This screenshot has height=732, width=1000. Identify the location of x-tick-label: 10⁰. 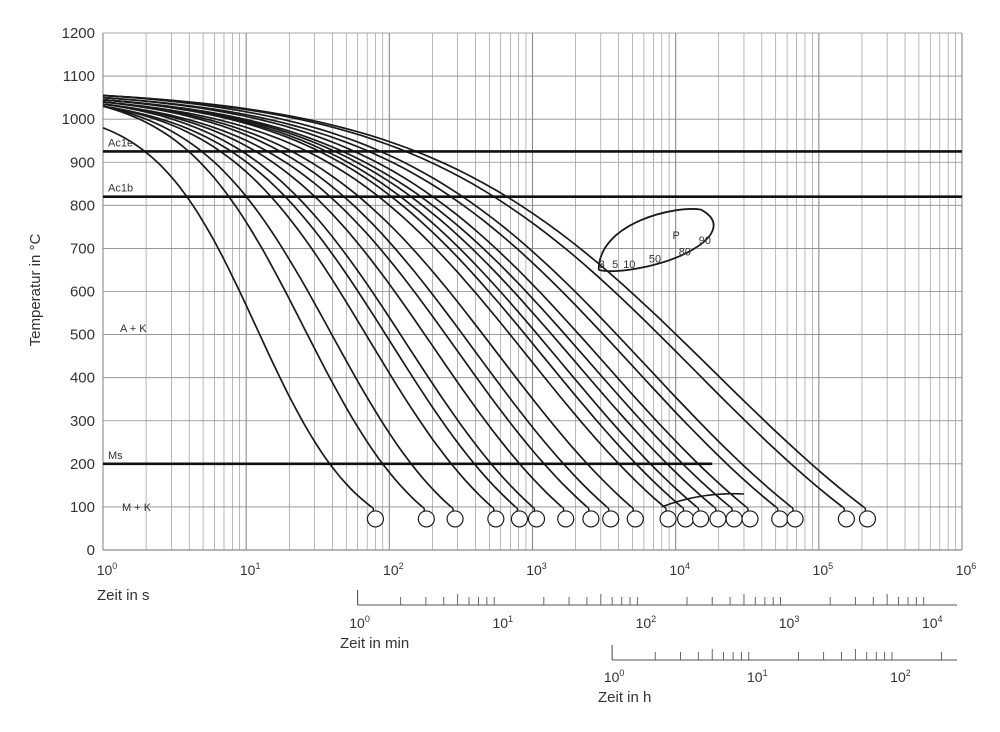
(107, 569).